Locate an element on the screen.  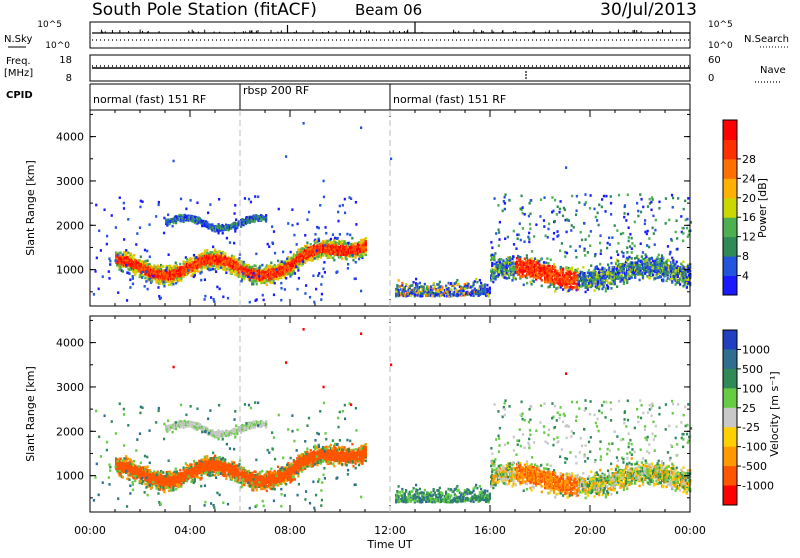
colorbar-tick-label: 4 is located at coordinates (745, 276).